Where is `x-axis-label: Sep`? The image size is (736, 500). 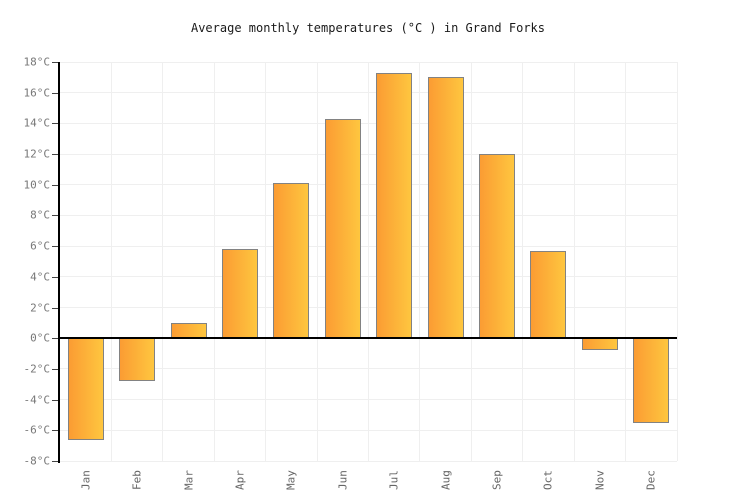 x-axis-label: Sep is located at coordinates (497, 480).